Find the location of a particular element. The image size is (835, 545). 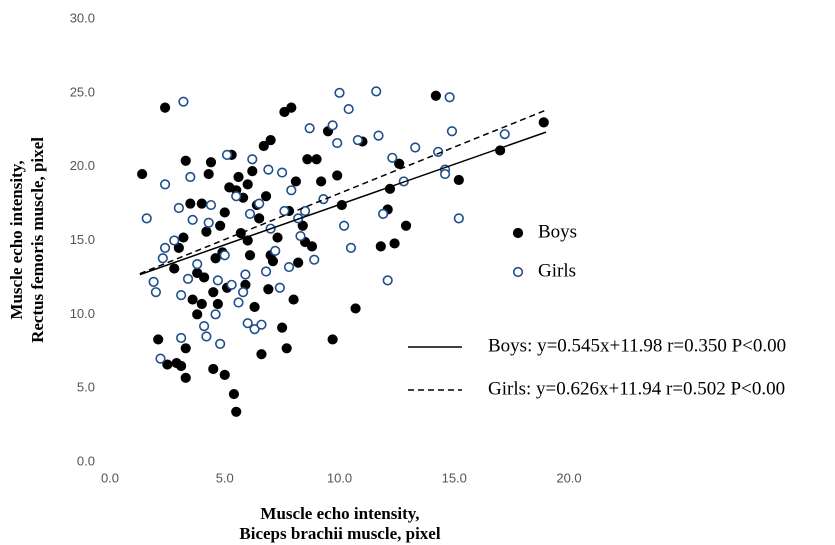

legend-label: Boys: y=0.545x+11.98 r=0.350 P<0.00 is located at coordinates (637, 345).